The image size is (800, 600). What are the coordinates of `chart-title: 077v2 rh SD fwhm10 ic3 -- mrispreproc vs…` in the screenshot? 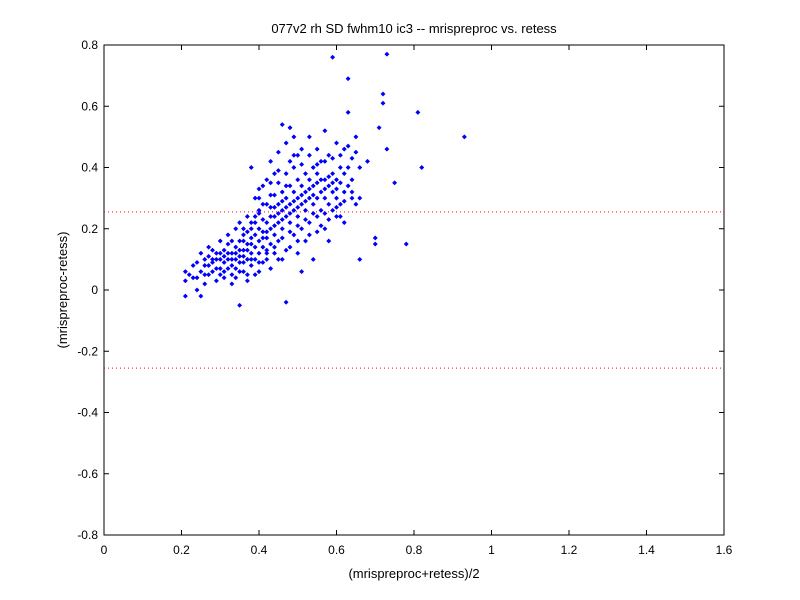 It's located at (414, 28).